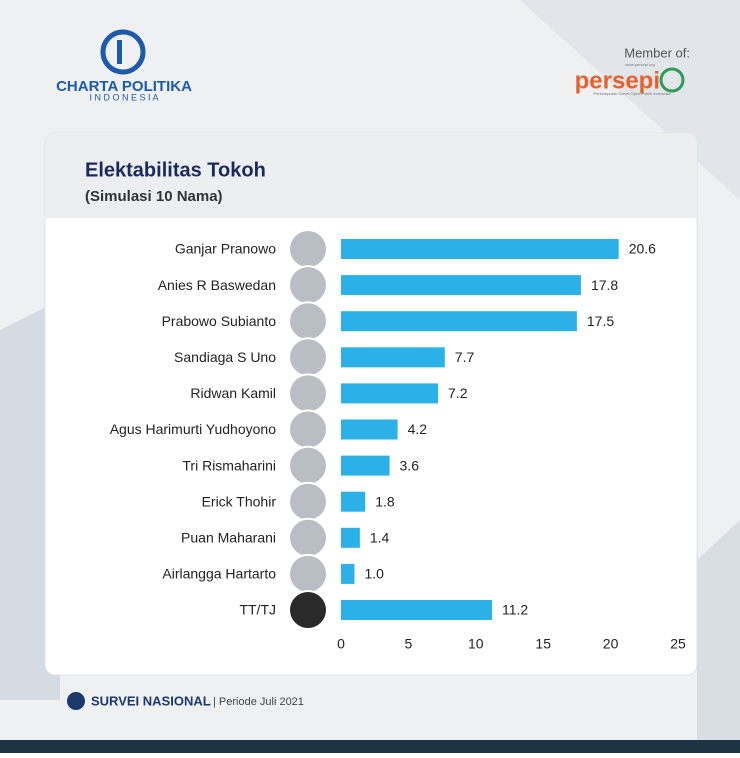  I want to click on member-logo, so click(672, 80).